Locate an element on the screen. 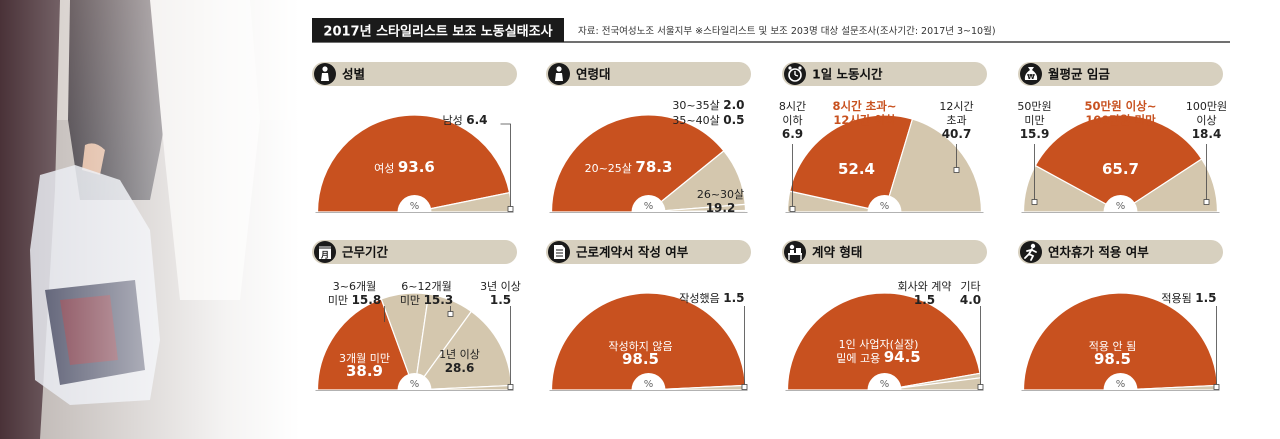 The width and height of the screenshot is (1280, 439). slice-label: 회사와 계약 is located at coordinates (924, 286).